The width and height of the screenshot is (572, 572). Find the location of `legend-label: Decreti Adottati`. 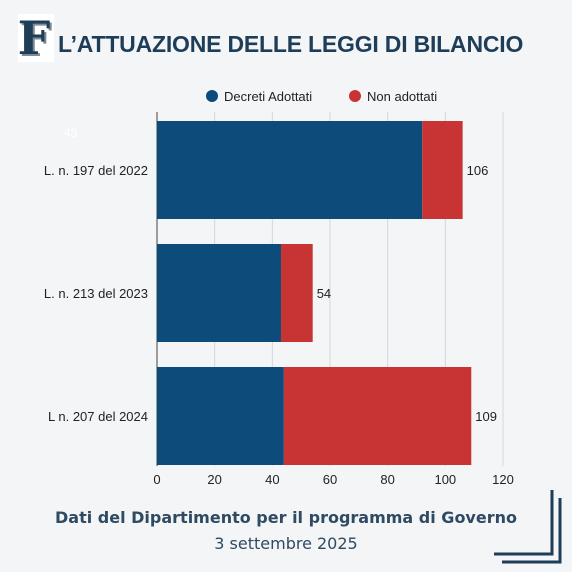

legend-label: Decreti Adottati is located at coordinates (268, 96).